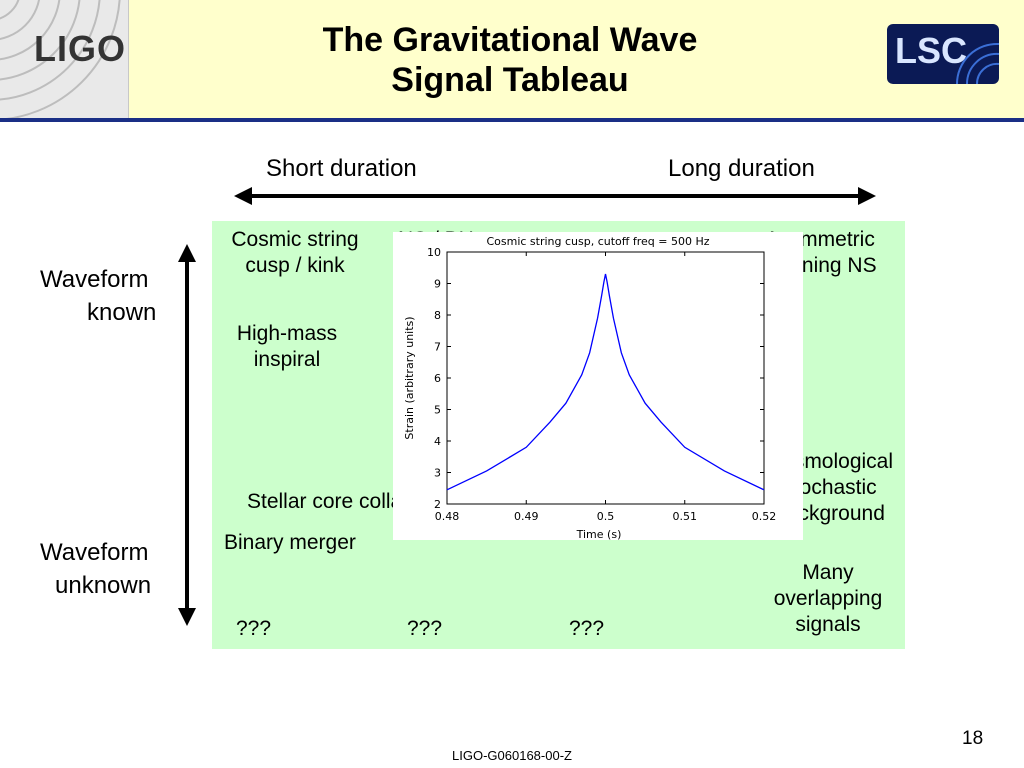  I want to click on chart-x-axis-label: Time (s), so click(599, 534).